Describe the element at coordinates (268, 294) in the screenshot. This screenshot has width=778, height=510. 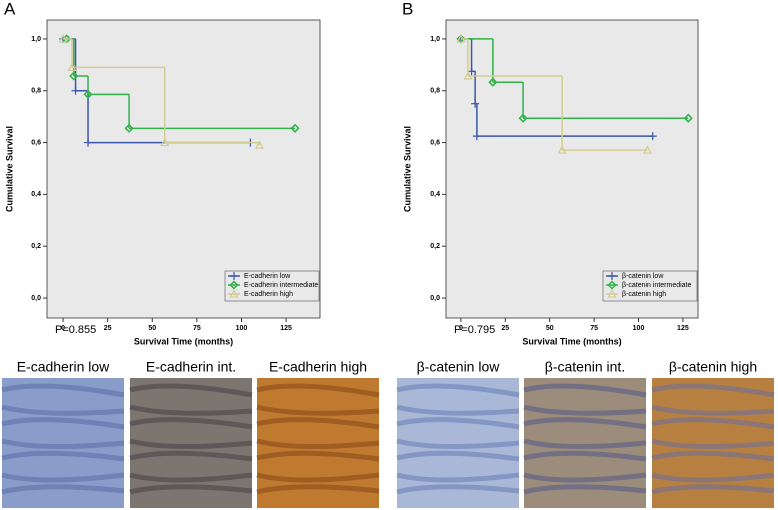
I see `legend-label: E-cadherin high` at that location.